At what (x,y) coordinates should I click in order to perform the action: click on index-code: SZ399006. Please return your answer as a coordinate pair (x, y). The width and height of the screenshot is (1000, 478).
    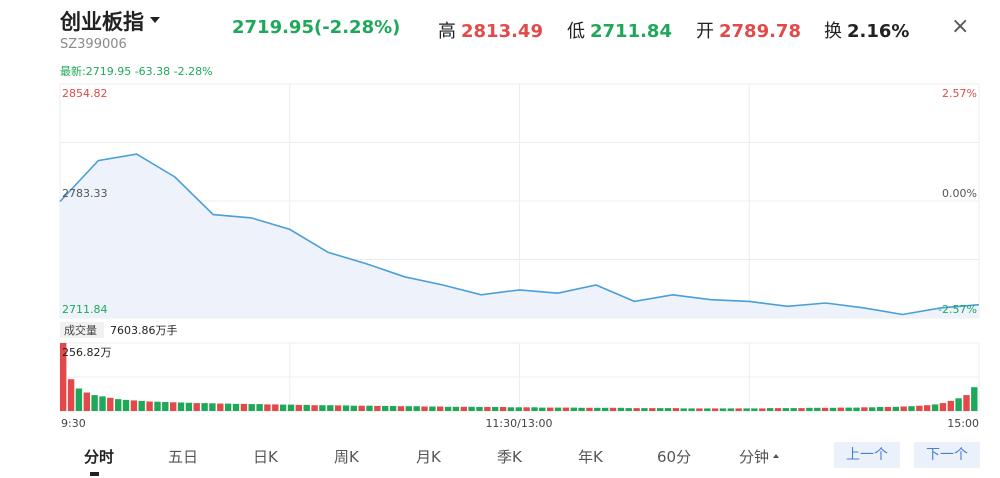
    Looking at the image, I should click on (93, 44).